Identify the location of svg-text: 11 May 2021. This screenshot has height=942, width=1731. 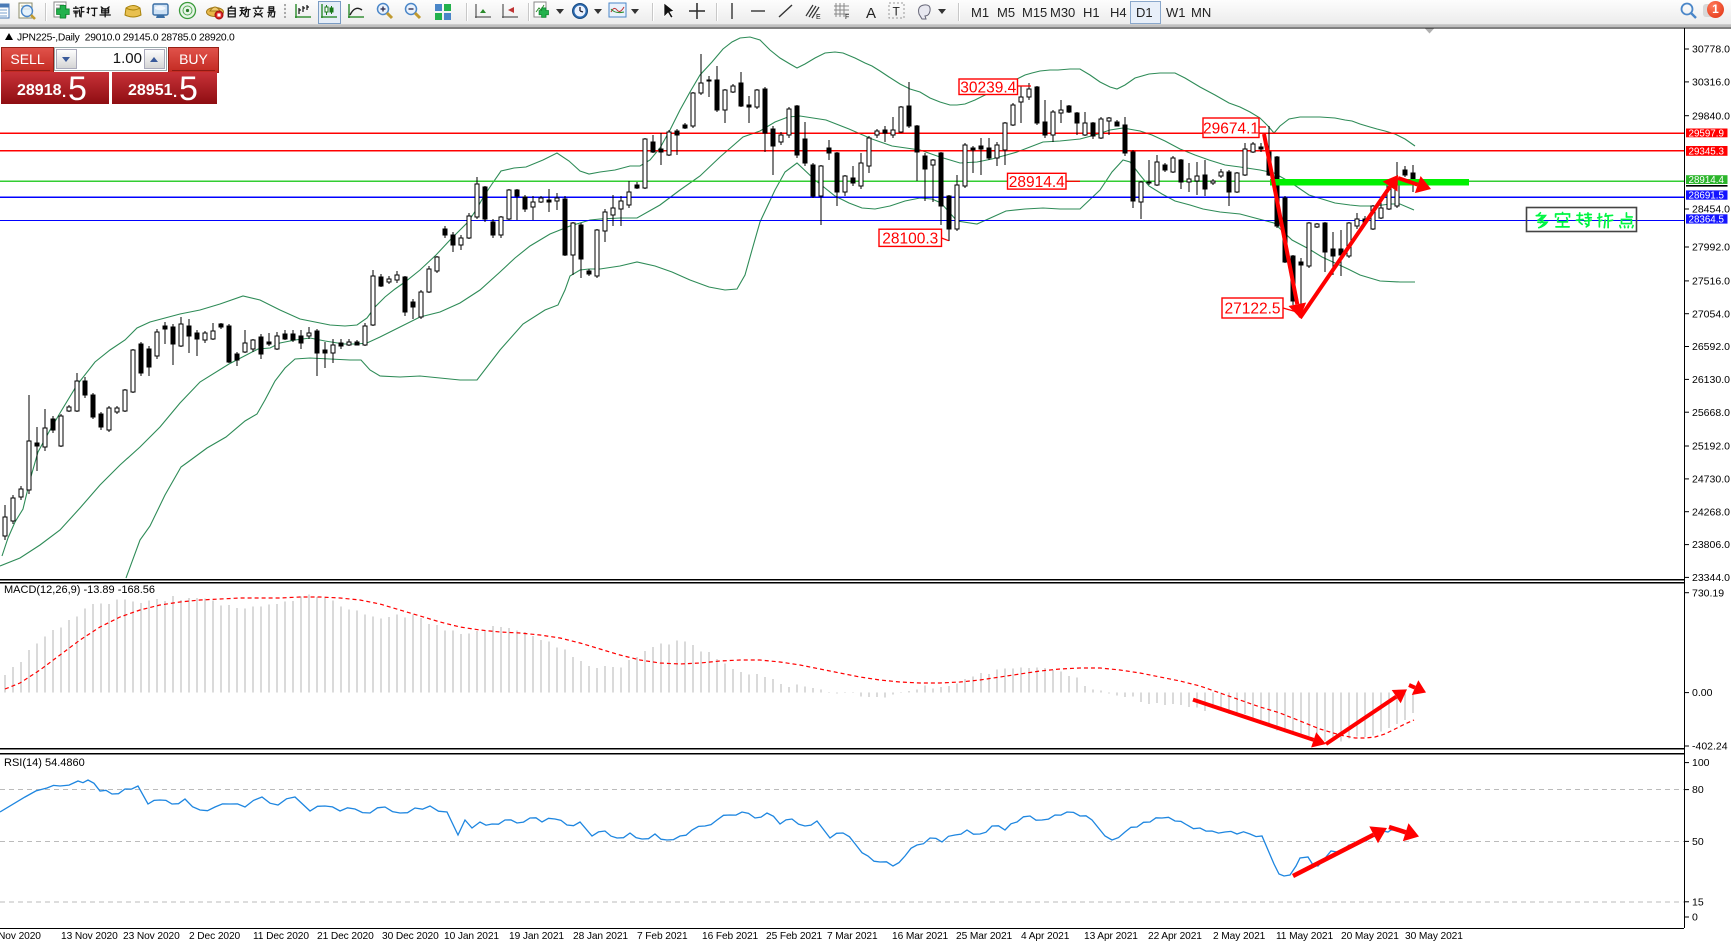
(1304, 936).